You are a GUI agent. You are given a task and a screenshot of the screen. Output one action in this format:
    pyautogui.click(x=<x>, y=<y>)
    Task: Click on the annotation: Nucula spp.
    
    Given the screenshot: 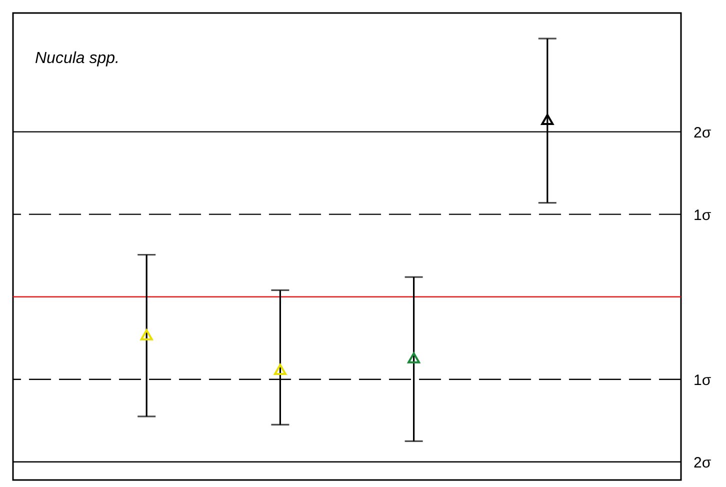 What is the action you would take?
    pyautogui.click(x=77, y=58)
    